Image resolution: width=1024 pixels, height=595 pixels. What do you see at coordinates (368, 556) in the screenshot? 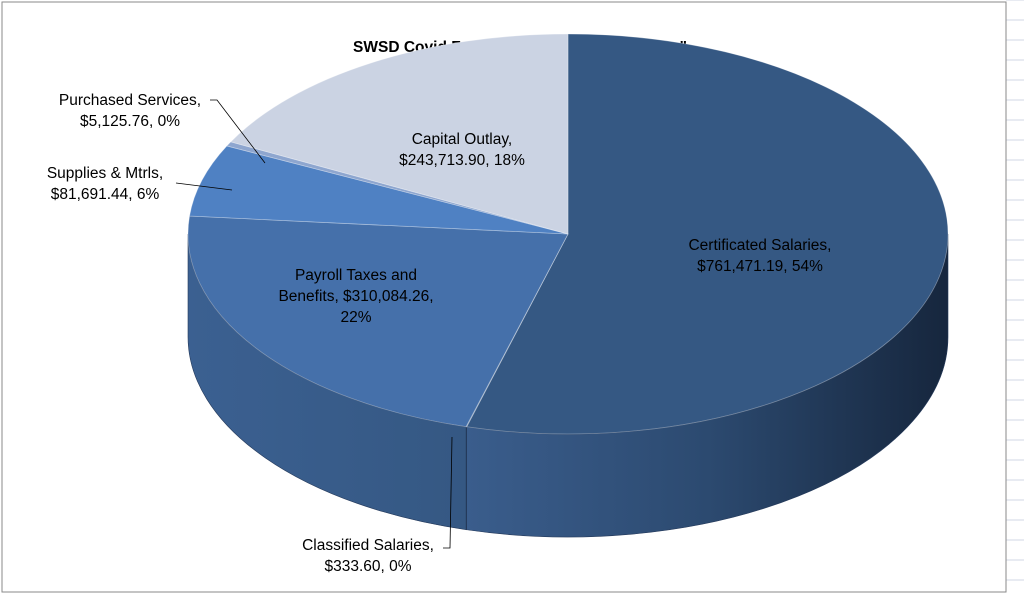
I see `data-label: Classified Salaries, $333.60, 0%` at bounding box center [368, 556].